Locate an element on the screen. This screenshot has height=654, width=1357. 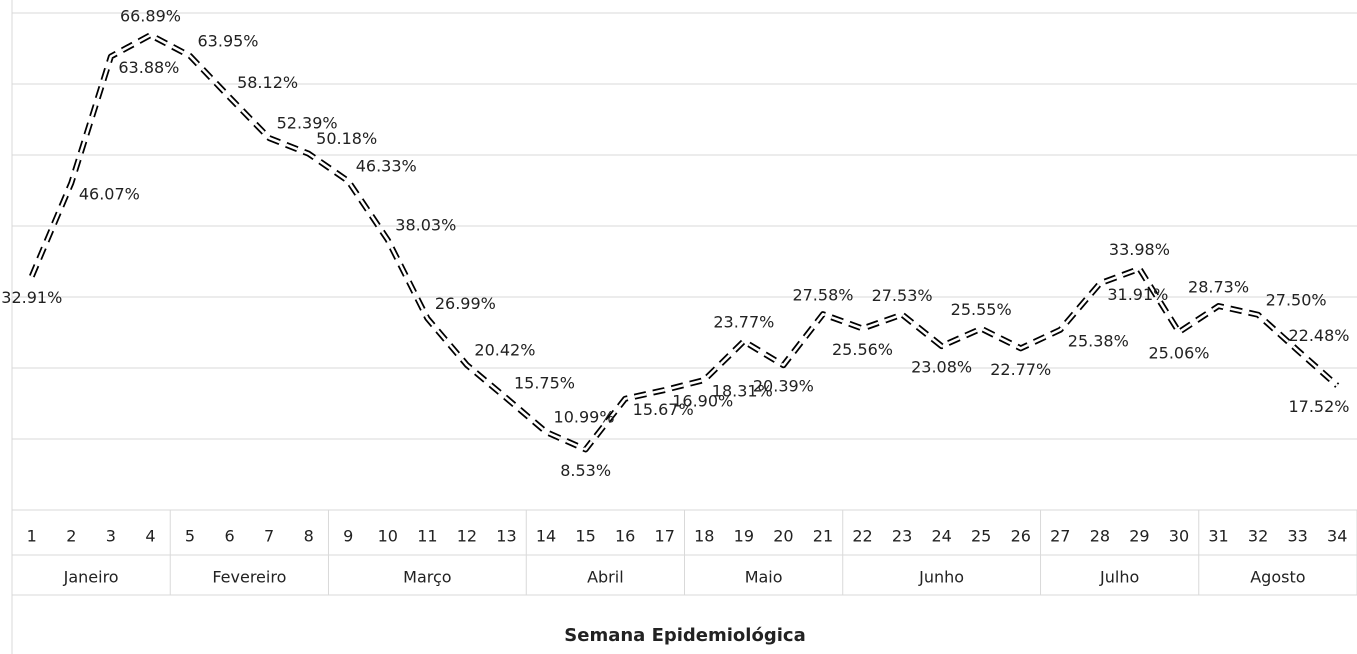
x-tick-label: 17 is located at coordinates (665, 536).